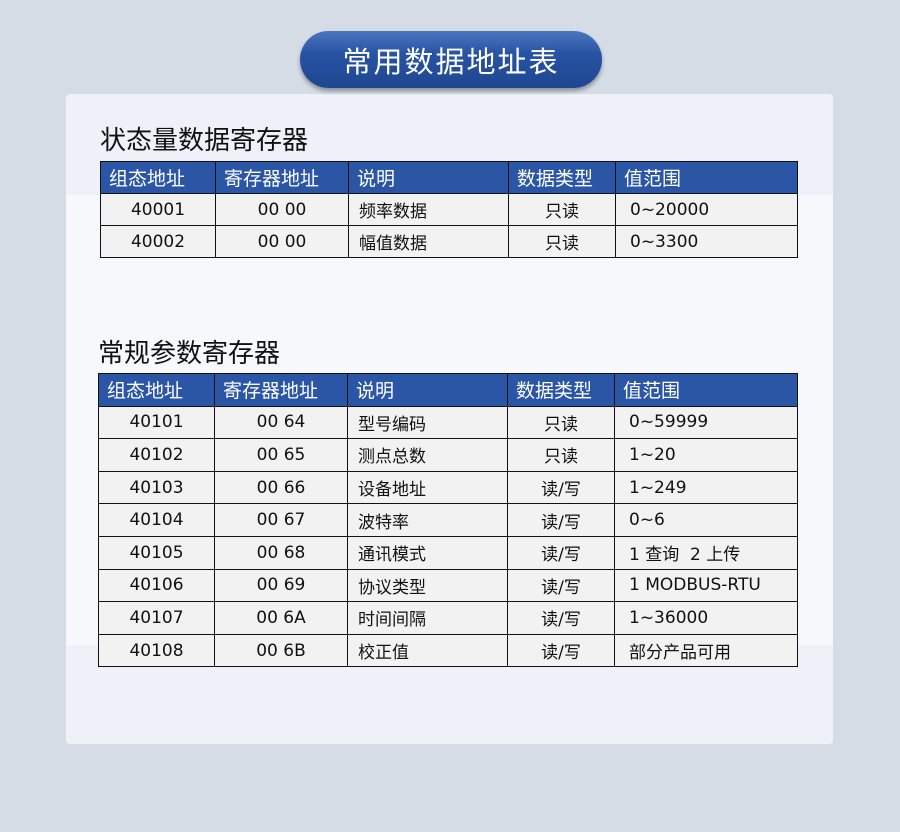 The height and width of the screenshot is (832, 900). Describe the element at coordinates (706, 455) in the screenshot. I see `table-cell: 1~20` at that location.